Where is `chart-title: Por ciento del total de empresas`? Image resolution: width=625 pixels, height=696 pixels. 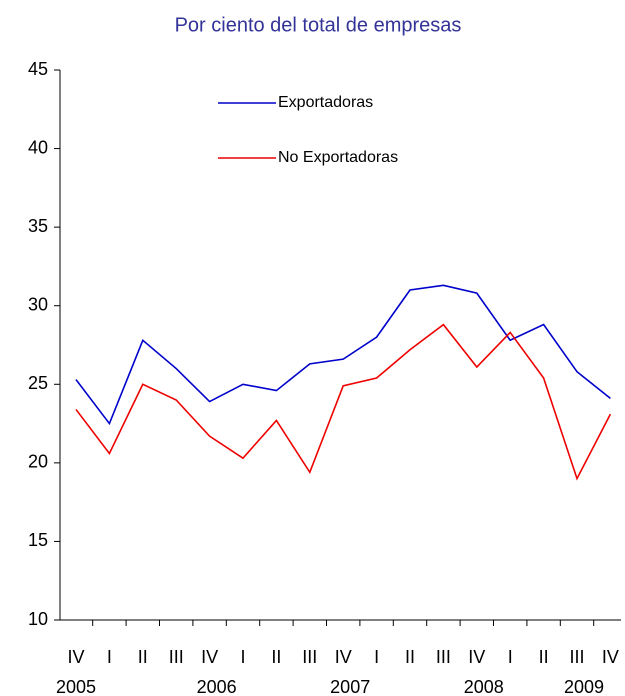
chart-title: Por ciento del total de empresas is located at coordinates (318, 25).